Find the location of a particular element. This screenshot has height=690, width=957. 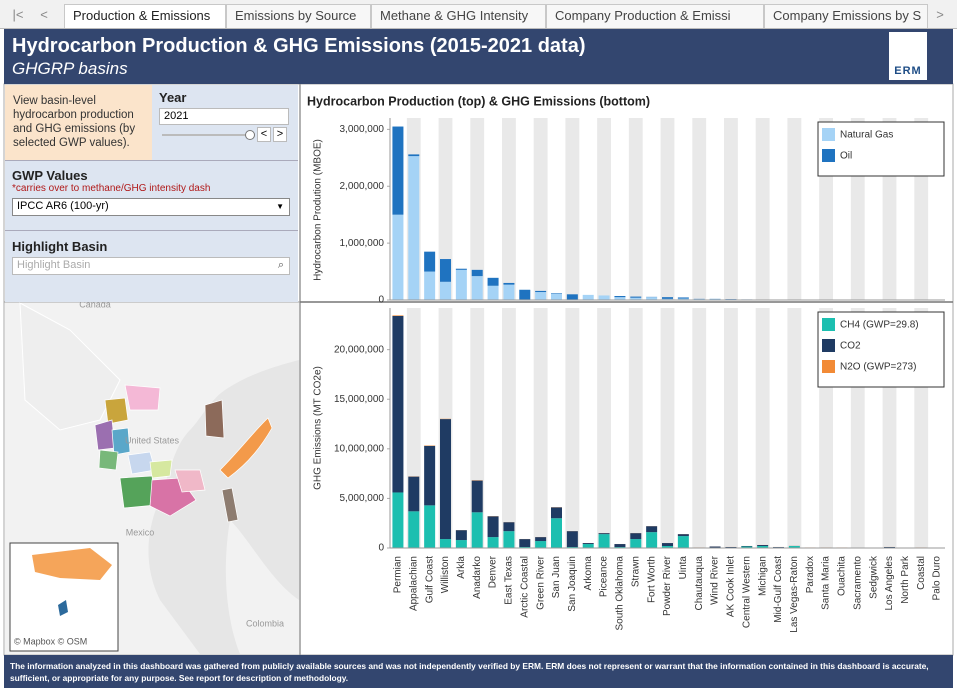

map-label: Colombia is located at coordinates (265, 623).